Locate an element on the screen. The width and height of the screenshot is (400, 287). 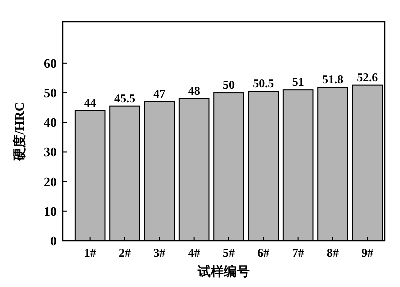
y-tick-label: 20 is located at coordinates (50, 182).